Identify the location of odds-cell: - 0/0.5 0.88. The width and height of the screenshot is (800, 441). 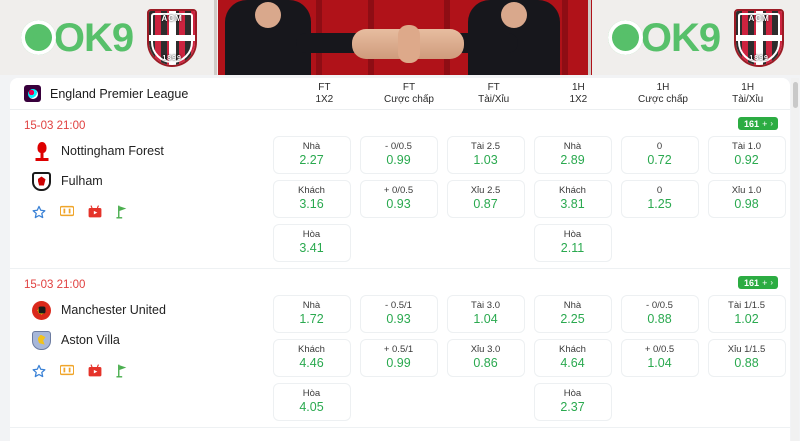
(659, 314).